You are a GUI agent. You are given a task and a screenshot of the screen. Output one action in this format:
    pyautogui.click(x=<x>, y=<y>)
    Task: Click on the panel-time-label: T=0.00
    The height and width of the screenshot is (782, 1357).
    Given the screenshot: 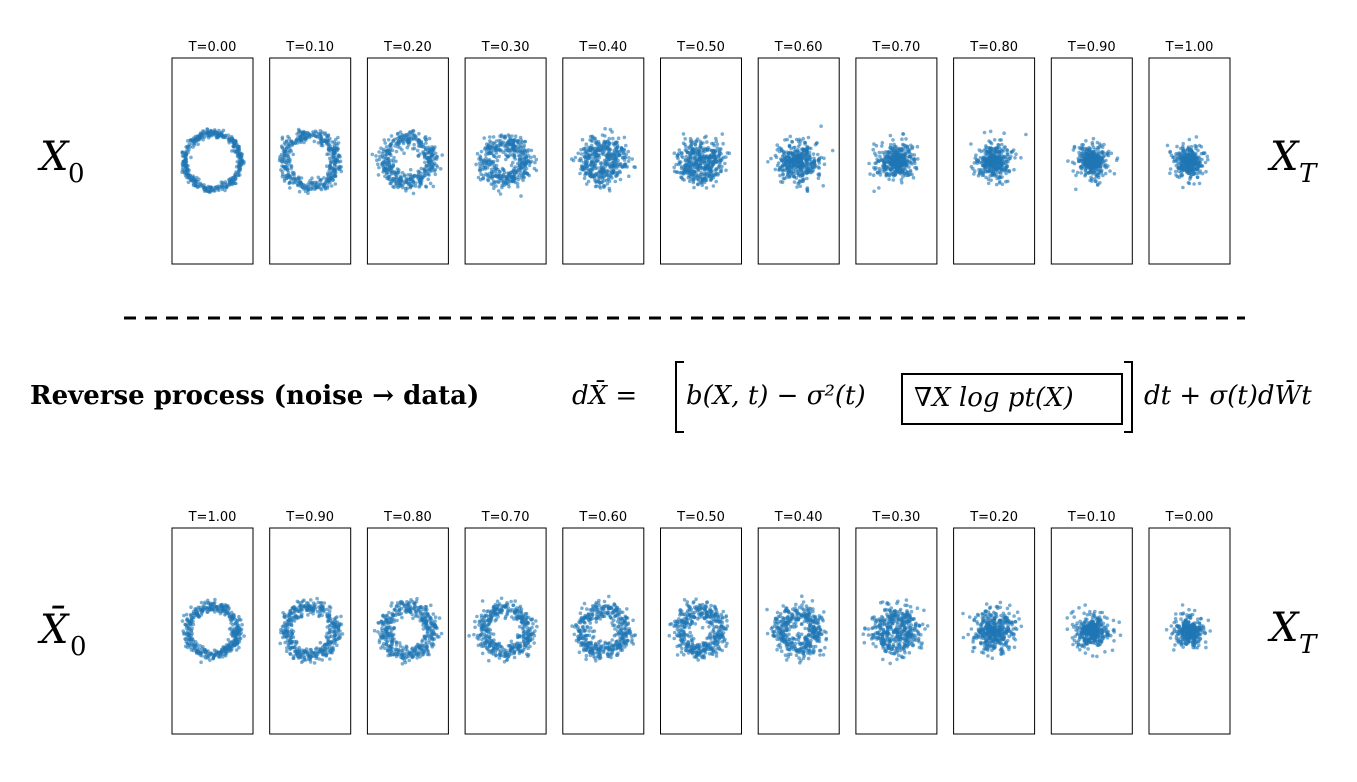 What is the action you would take?
    pyautogui.click(x=212, y=47)
    